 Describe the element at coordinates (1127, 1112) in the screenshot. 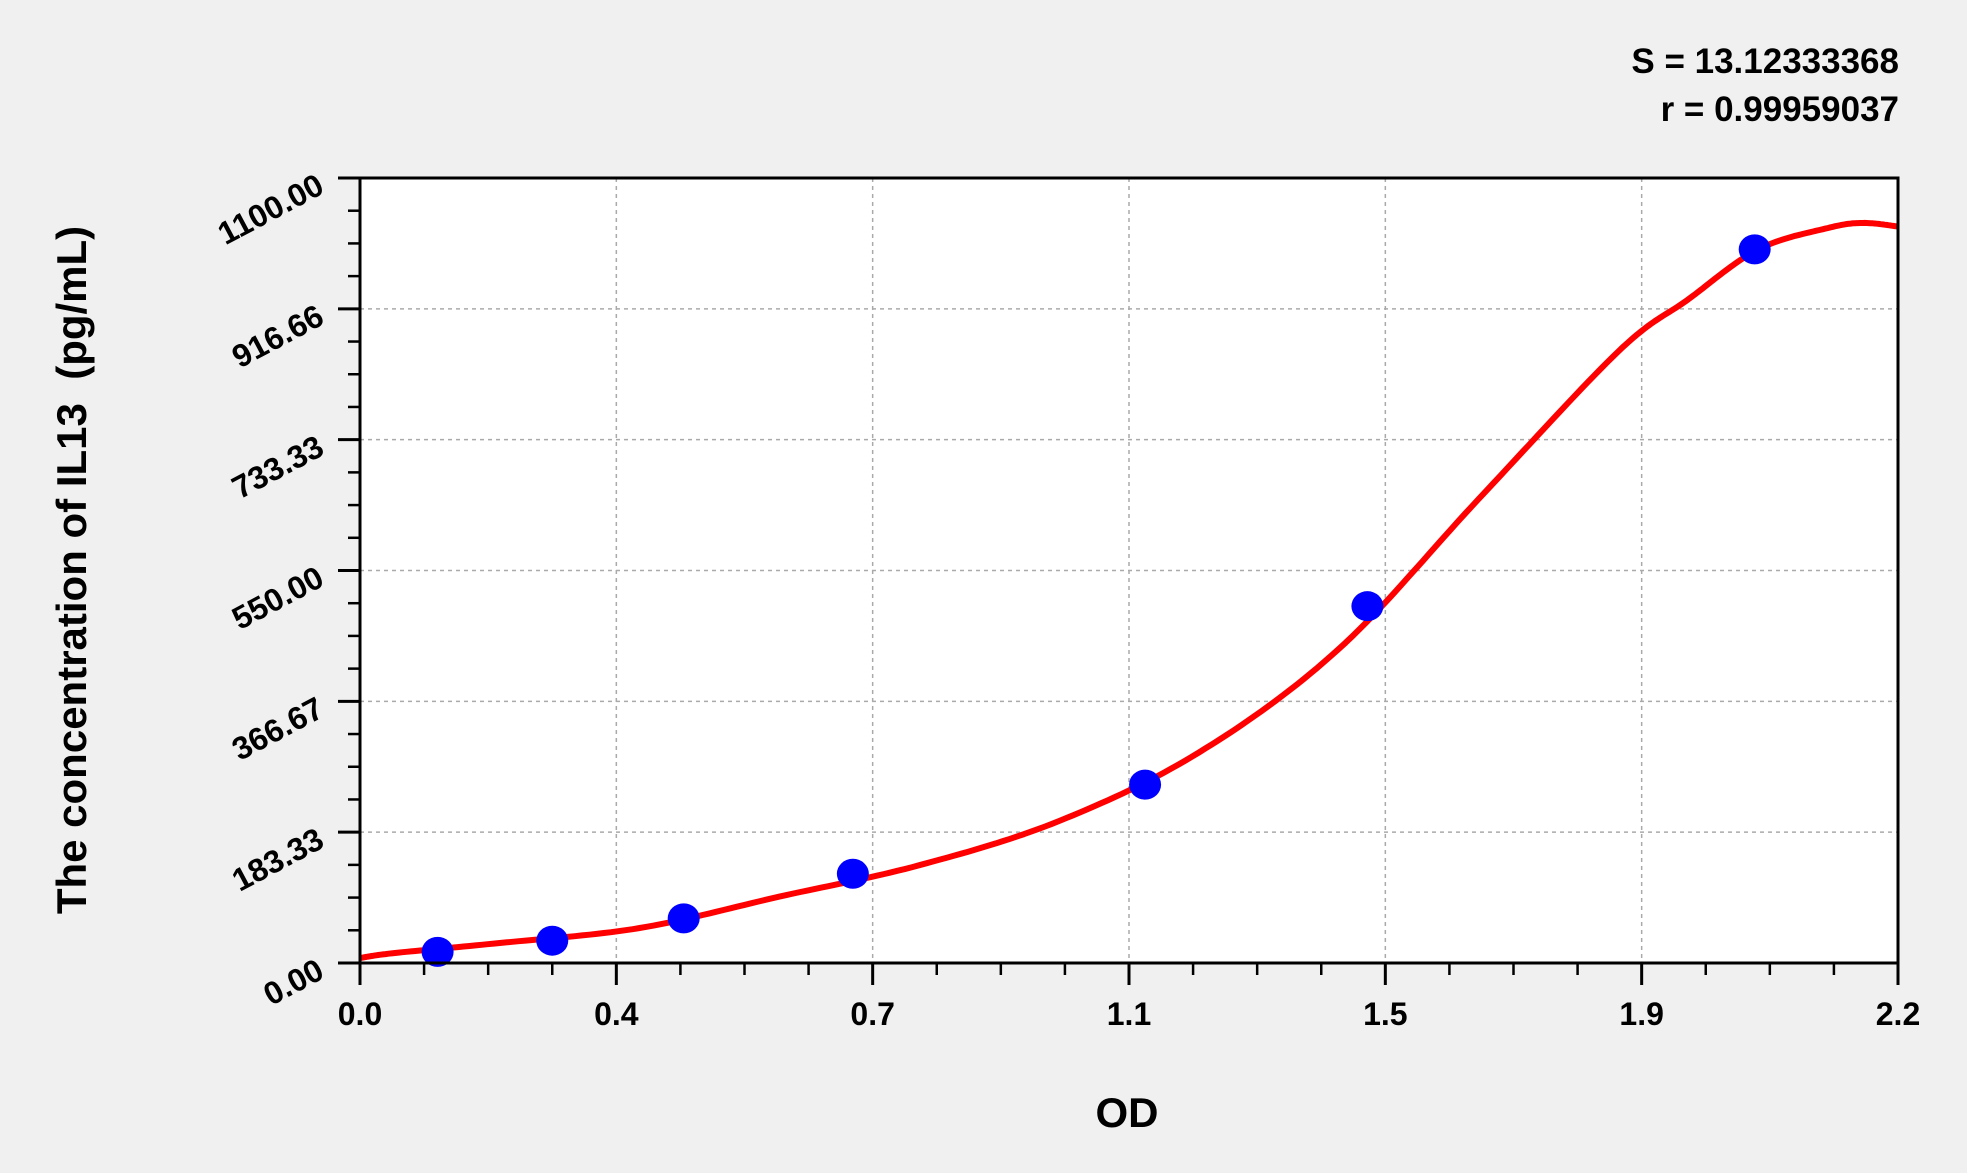

I see `x-axis-title: OD` at that location.